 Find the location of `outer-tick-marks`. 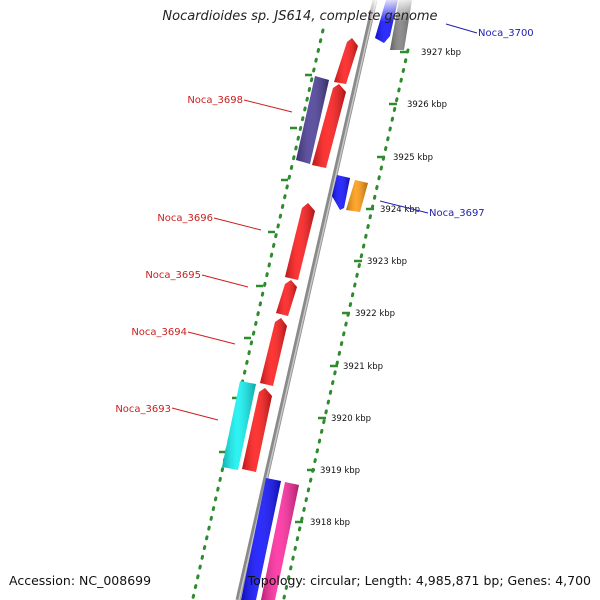

outer-tick-marks is located at coordinates (351, 287).